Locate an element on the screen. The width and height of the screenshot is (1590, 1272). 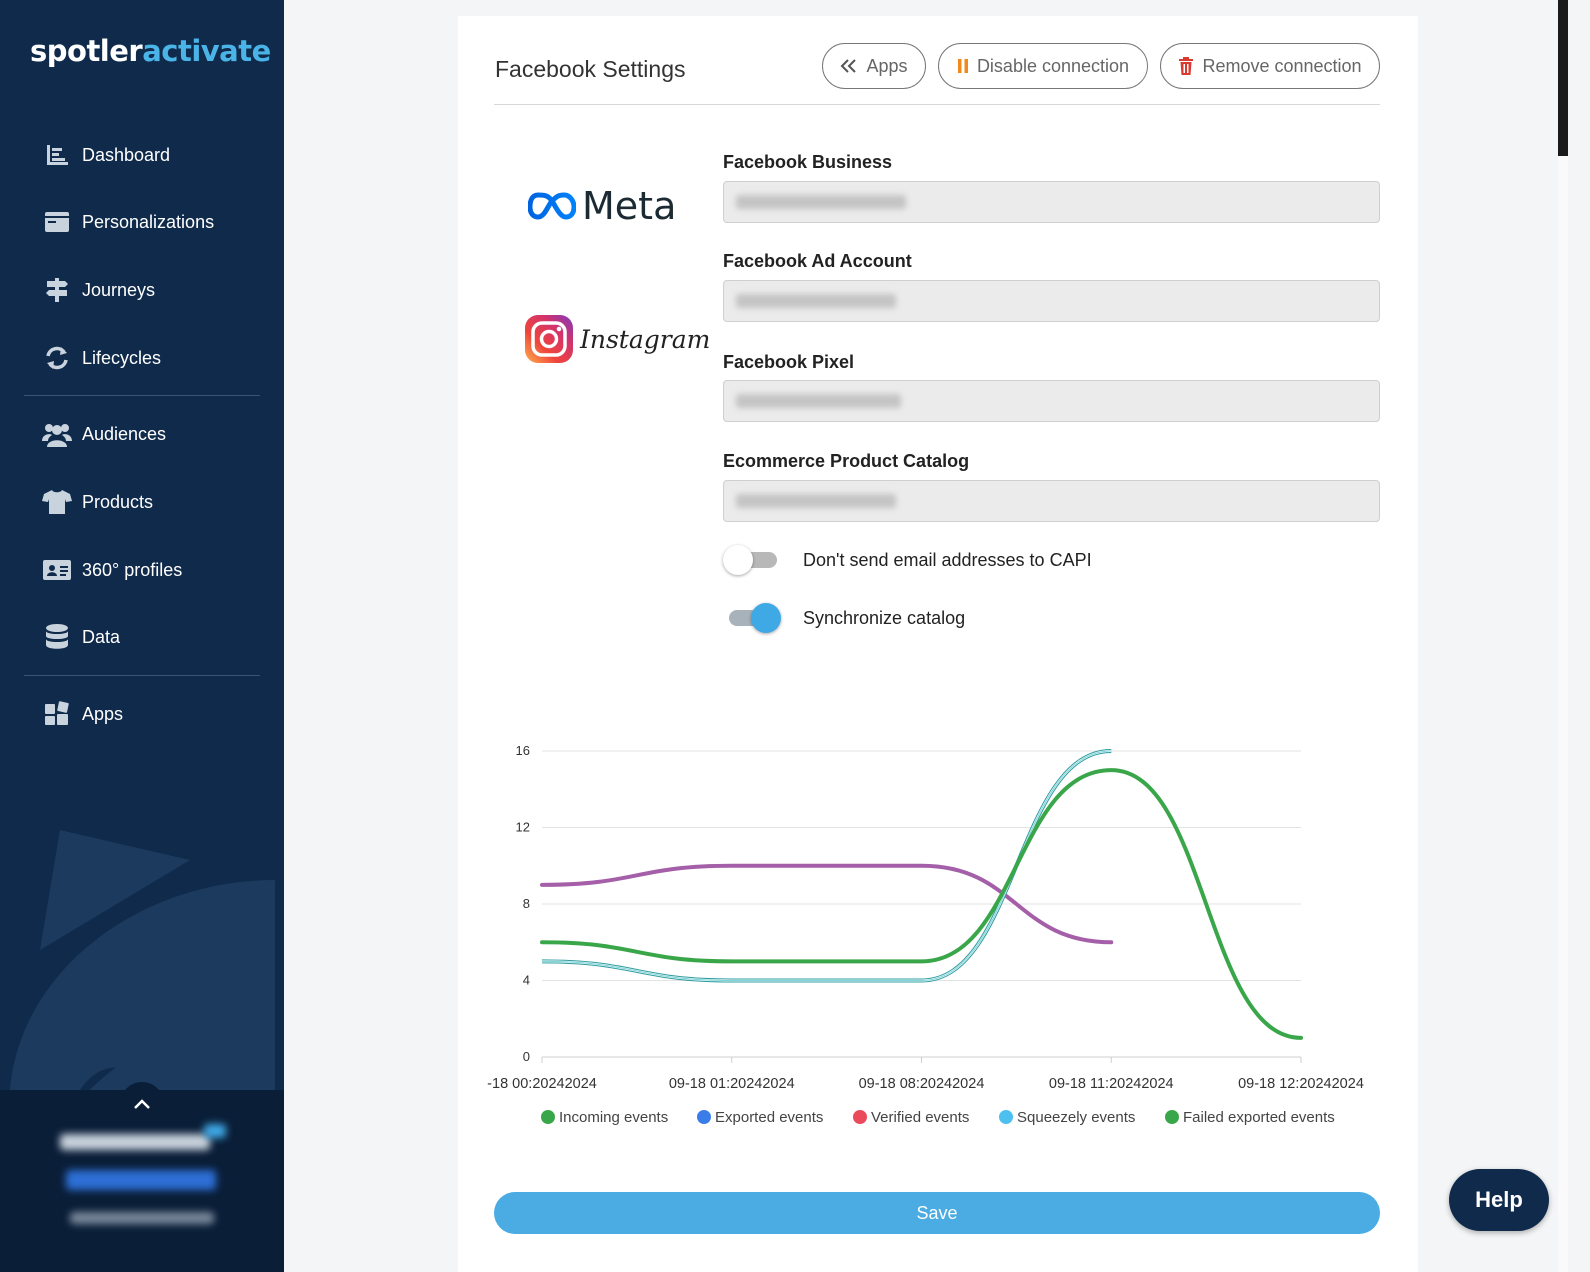
sidebar-item-personalizations: Personalizations is located at coordinates (152, 222).